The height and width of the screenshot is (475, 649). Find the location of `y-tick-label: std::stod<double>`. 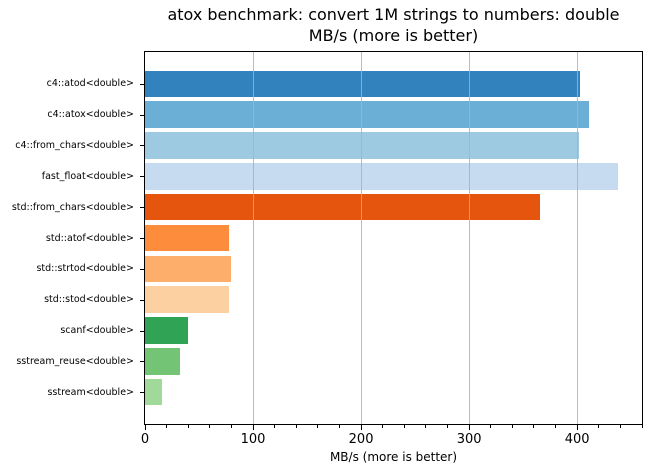

y-tick-label: std::stod<double> is located at coordinates (89, 300).